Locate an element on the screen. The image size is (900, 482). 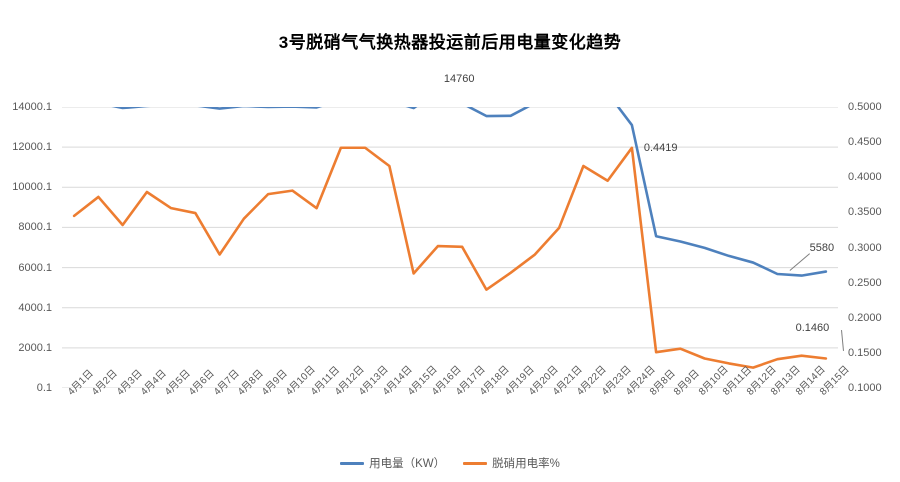
chart-title: 3号脱硝气气换热器投运前后用电量变化趋势 is located at coordinates (450, 42).